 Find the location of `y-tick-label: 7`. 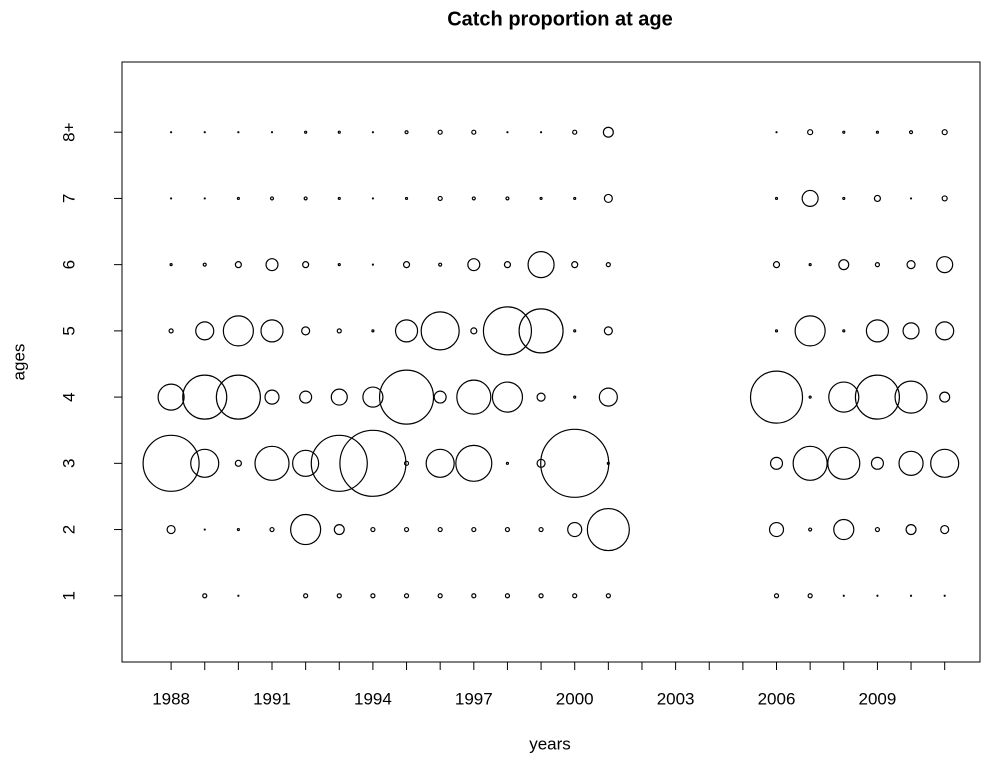

y-tick-label: 7 is located at coordinates (68, 198).